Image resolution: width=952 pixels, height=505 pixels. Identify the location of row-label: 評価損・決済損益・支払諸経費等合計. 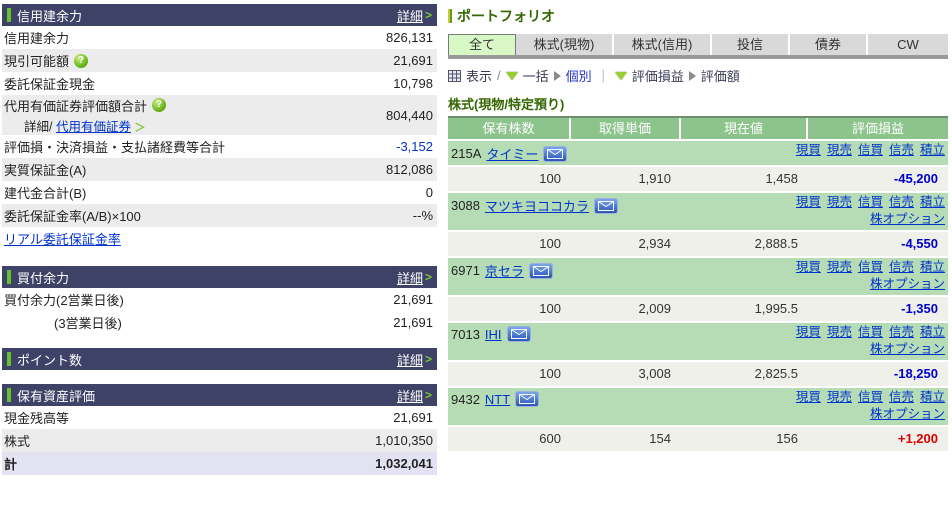
(115, 147).